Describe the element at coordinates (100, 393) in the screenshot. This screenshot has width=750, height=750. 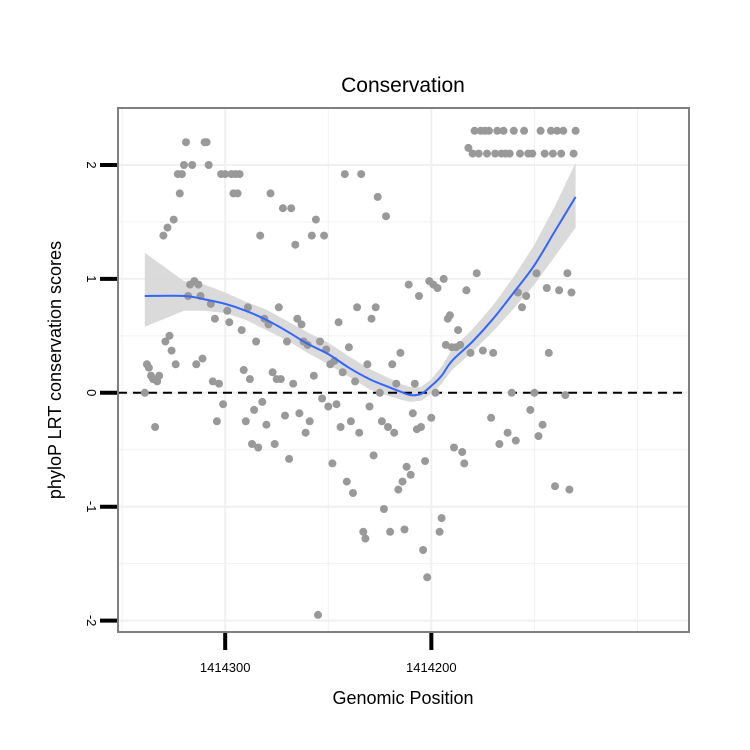
I see `y-axis: -2 -1 0 1 2` at that location.